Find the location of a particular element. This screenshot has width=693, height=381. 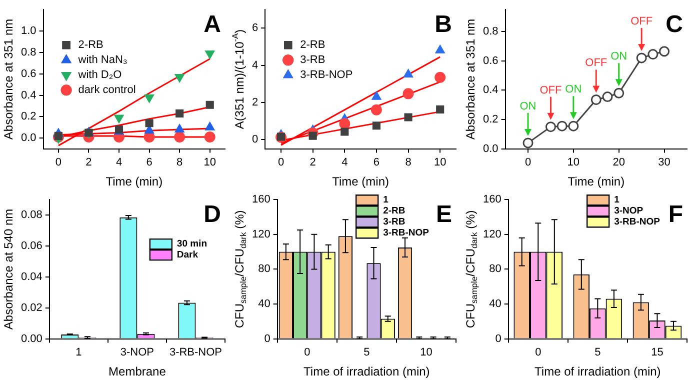

annotation: A is located at coordinates (212, 24).